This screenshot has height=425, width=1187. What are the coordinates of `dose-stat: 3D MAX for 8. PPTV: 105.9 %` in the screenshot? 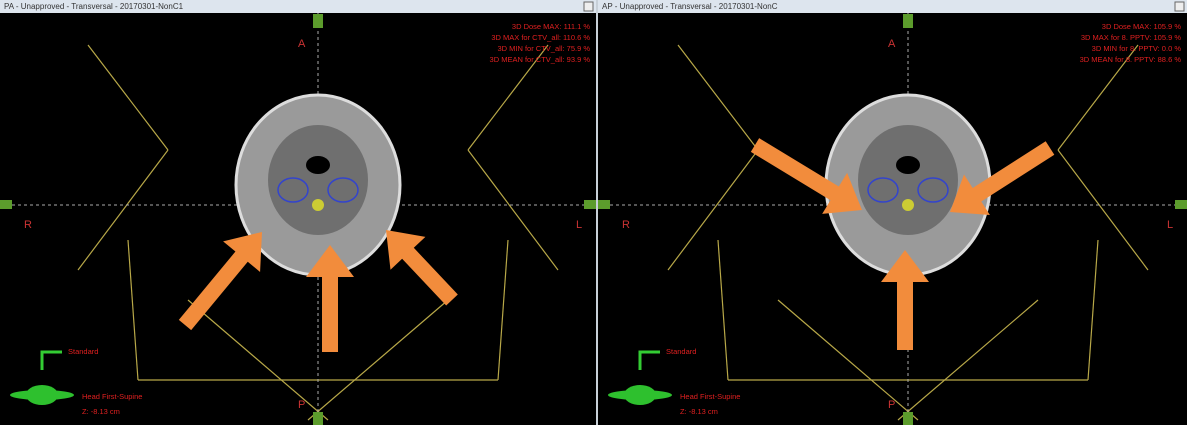 It's located at (1131, 37).